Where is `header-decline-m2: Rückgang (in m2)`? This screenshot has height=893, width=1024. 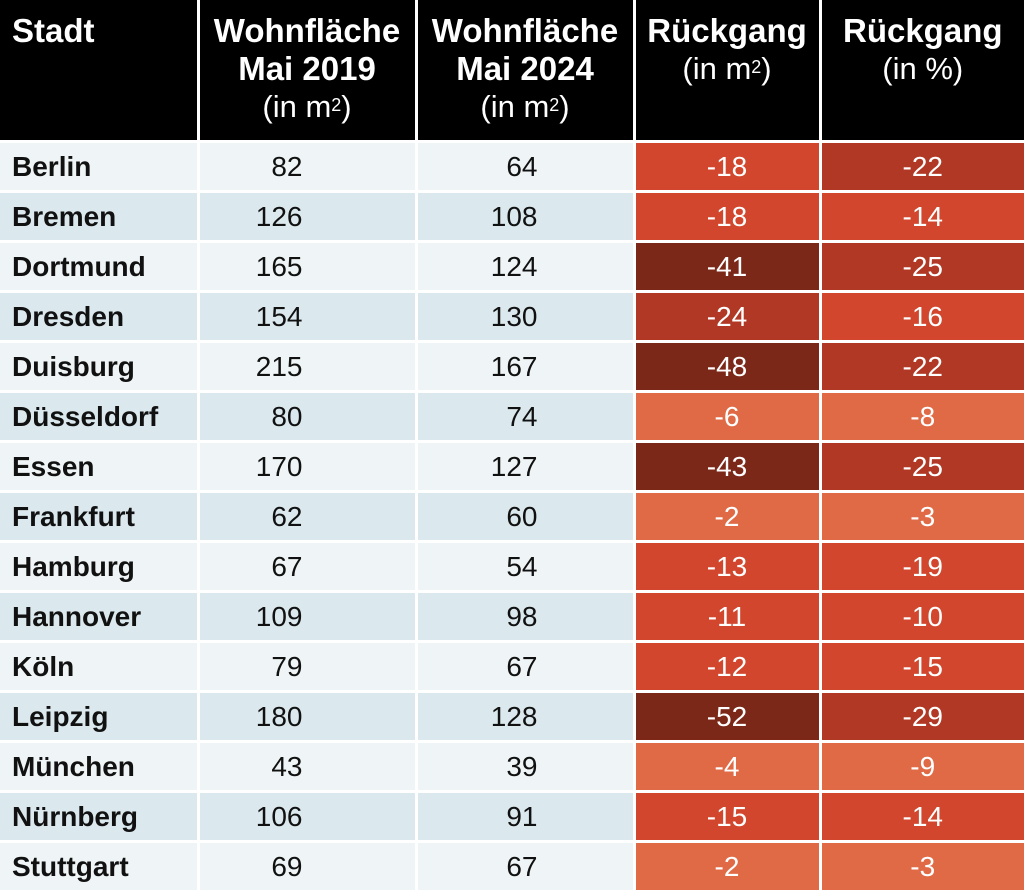
header-decline-m2: Rückgang (in m2) is located at coordinates (727, 71).